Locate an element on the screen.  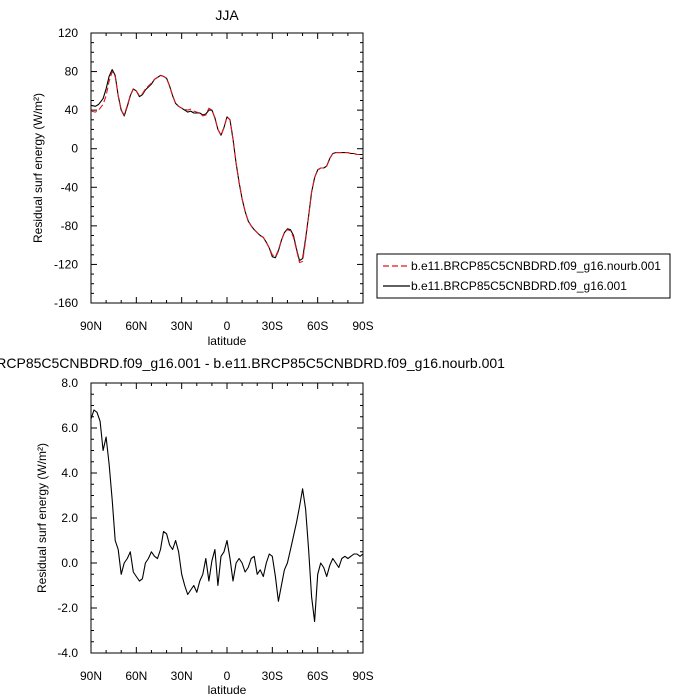
y-tick-label: 40 is located at coordinates (72, 110).